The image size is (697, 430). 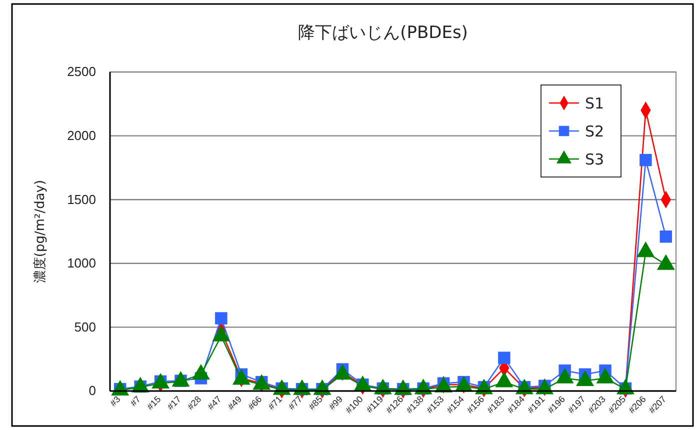 What do you see at coordinates (235, 403) in the screenshot?
I see `x-tick-label: #49` at bounding box center [235, 403].